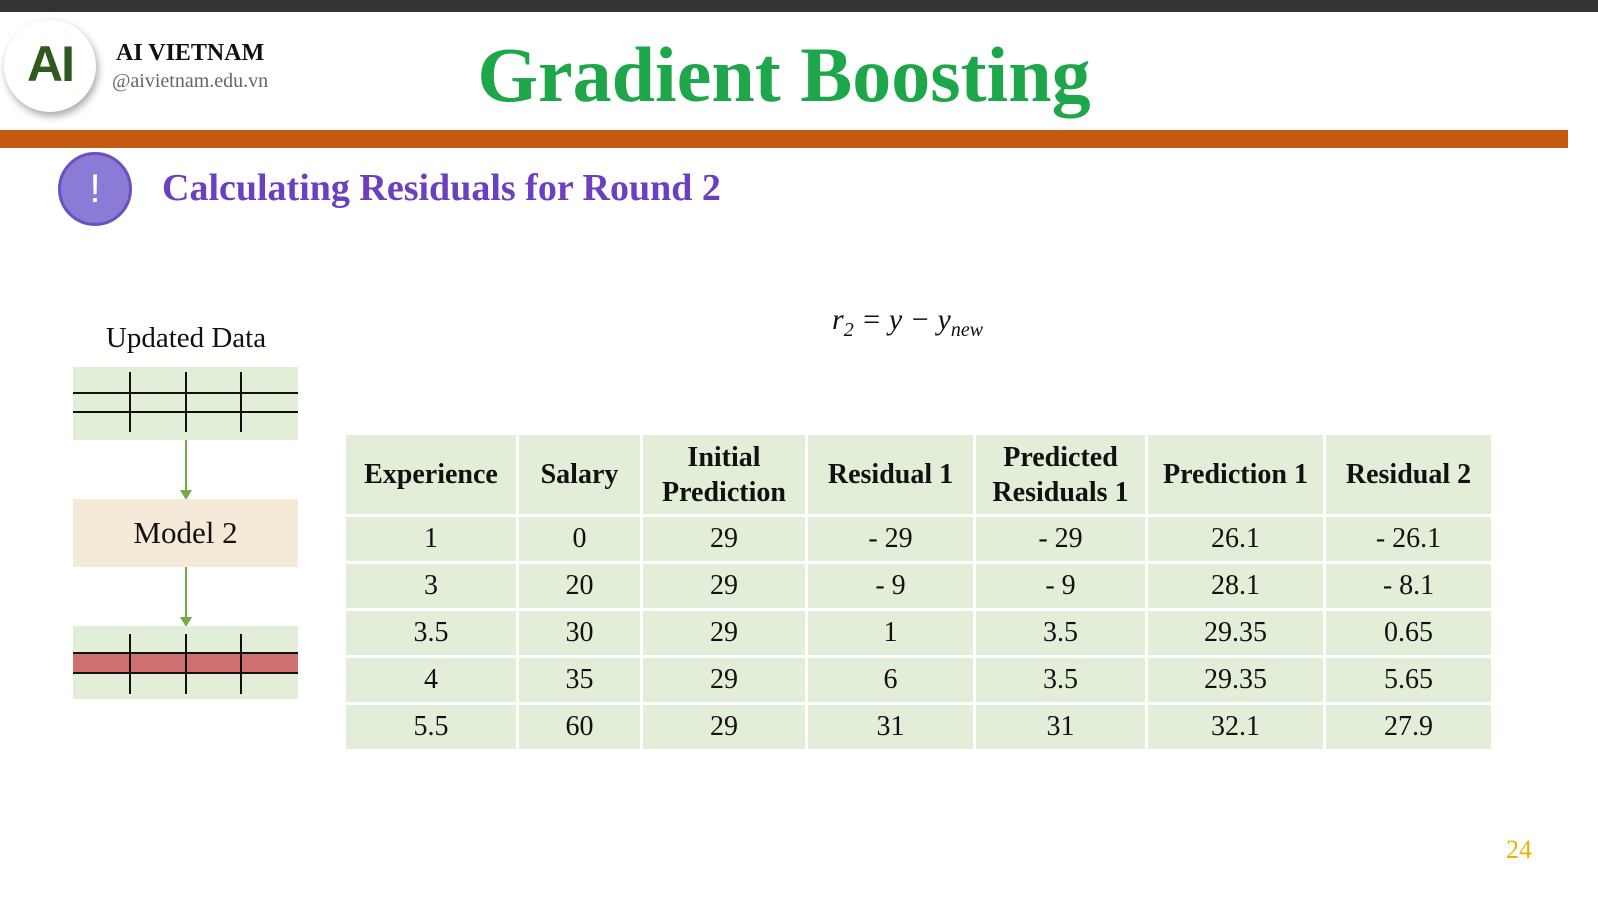 The width and height of the screenshot is (1598, 911). Describe the element at coordinates (838, 319) in the screenshot. I see `formula-lhs: r` at that location.